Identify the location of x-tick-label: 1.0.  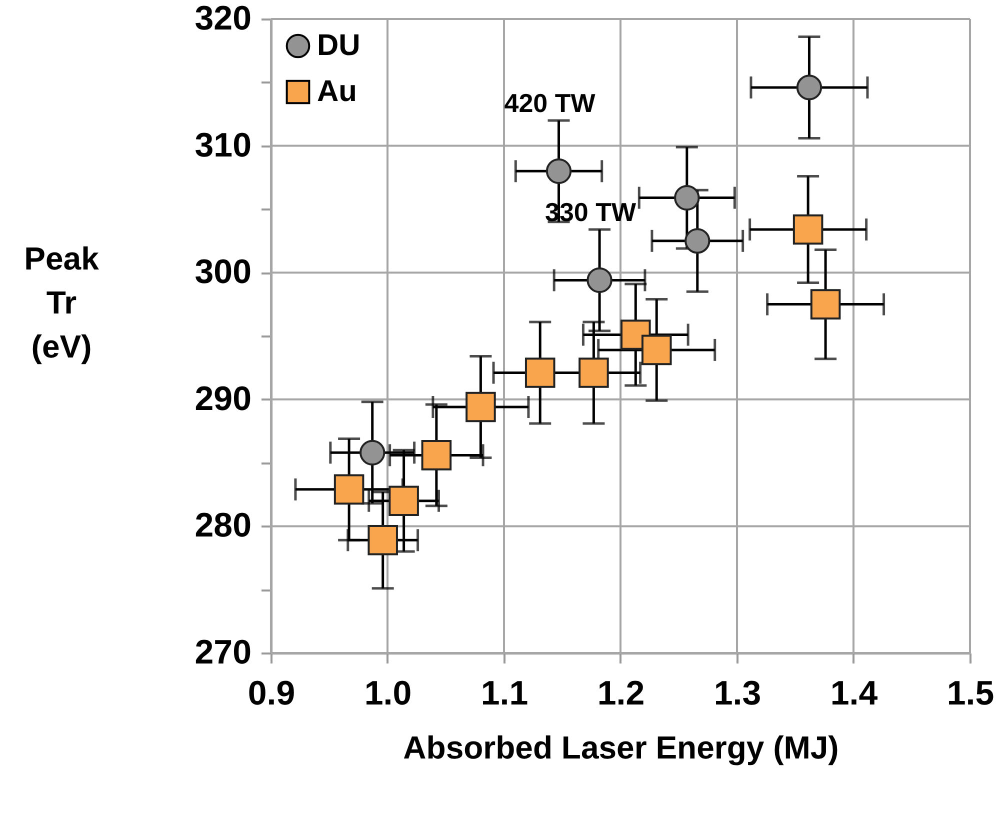
(388, 693).